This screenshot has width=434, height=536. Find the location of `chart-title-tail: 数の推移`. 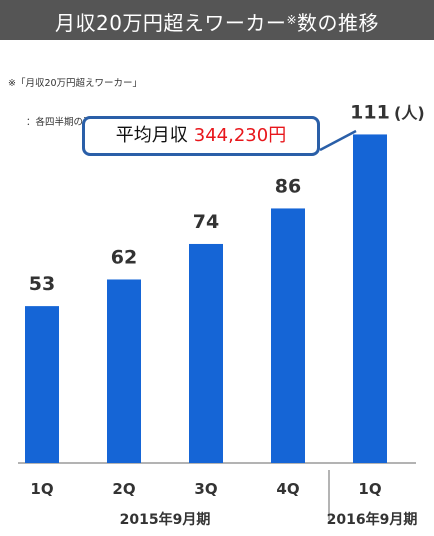

chart-title-tail: 数の推移 is located at coordinates (338, 23).